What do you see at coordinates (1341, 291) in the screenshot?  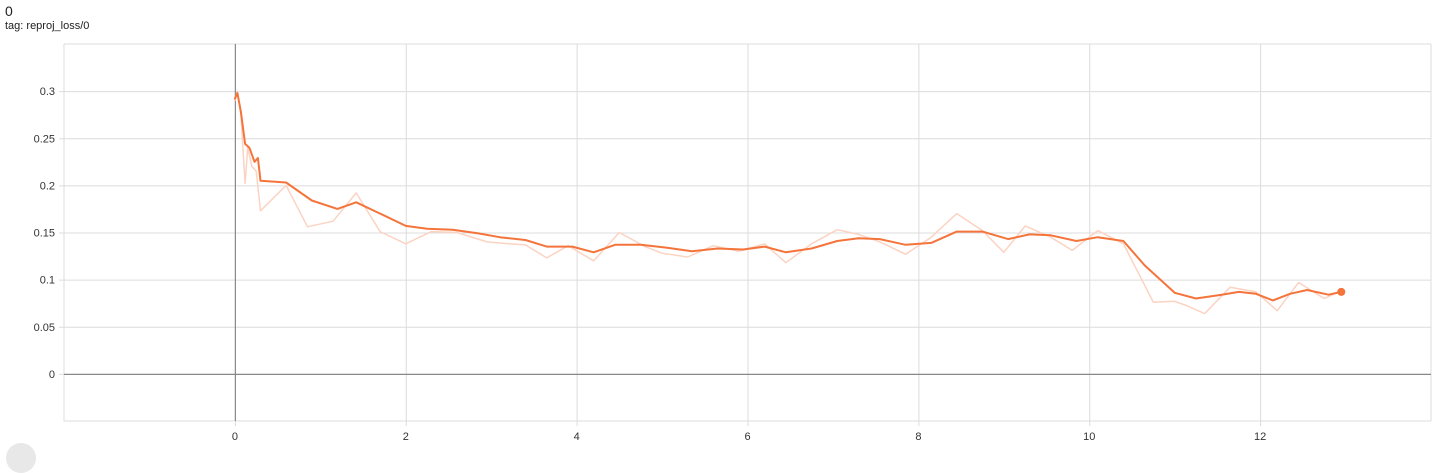 I see `last-point-marker` at bounding box center [1341, 291].